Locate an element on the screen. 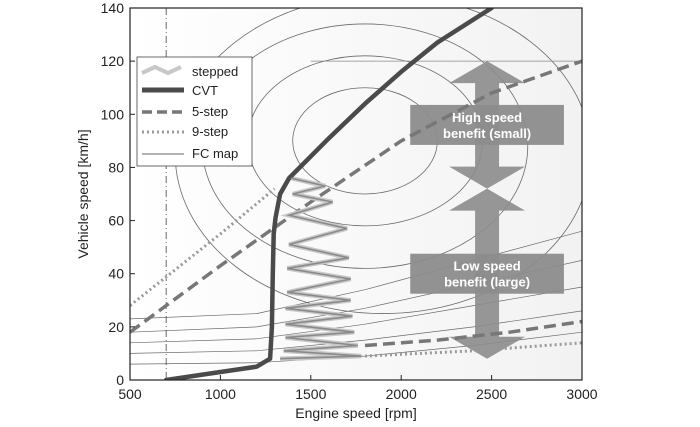 The height and width of the screenshot is (427, 700). legend-swatch-stepped is located at coordinates (161, 70).